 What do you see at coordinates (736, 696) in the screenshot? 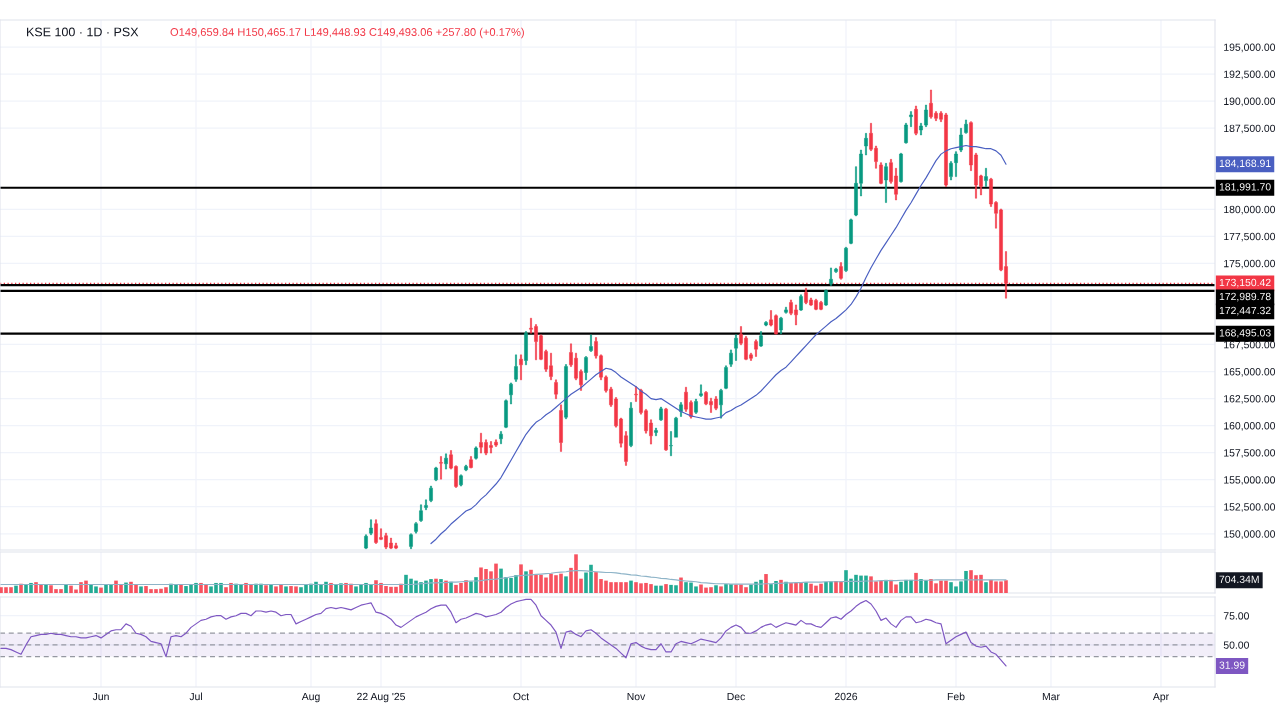
I see `x-tick-label: Dec` at bounding box center [736, 696].